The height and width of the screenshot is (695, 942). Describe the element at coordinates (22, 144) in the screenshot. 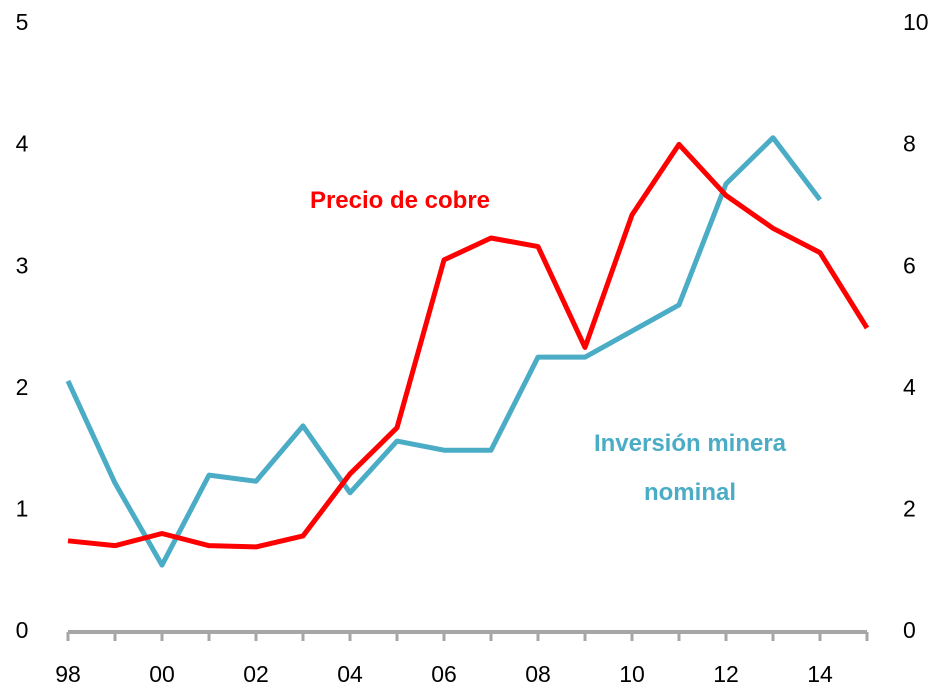

I see `y-tick-label: 4` at that location.